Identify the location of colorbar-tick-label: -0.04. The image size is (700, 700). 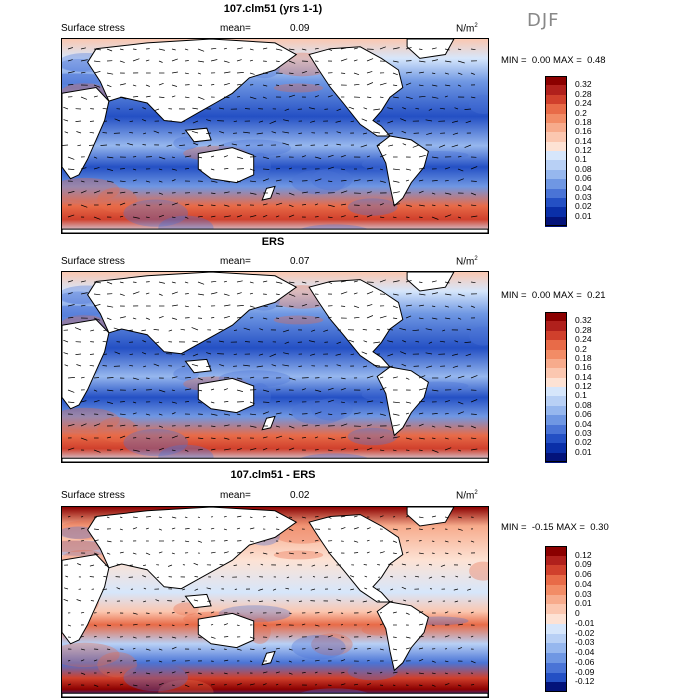
(585, 652).